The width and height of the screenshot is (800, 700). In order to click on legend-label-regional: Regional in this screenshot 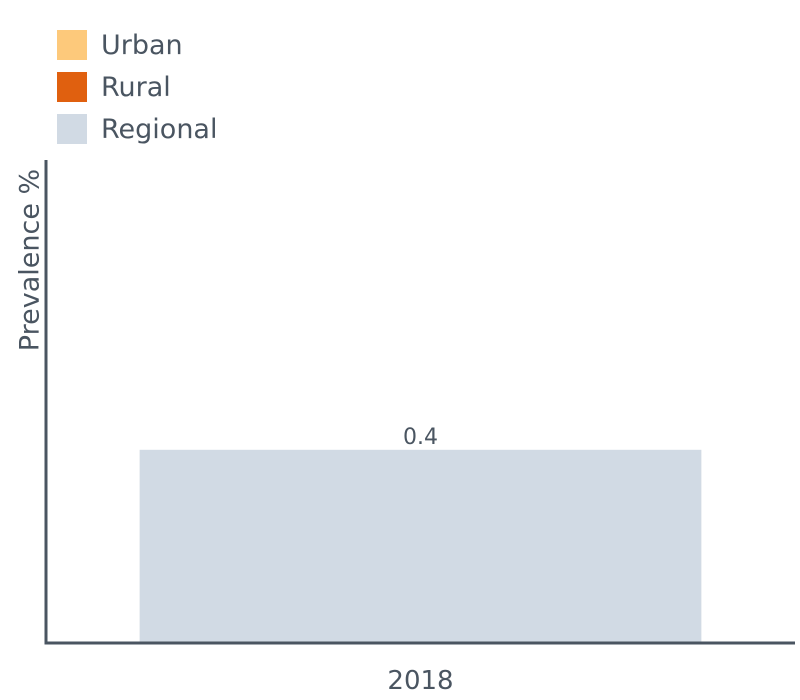, I will do `click(159, 129)`.